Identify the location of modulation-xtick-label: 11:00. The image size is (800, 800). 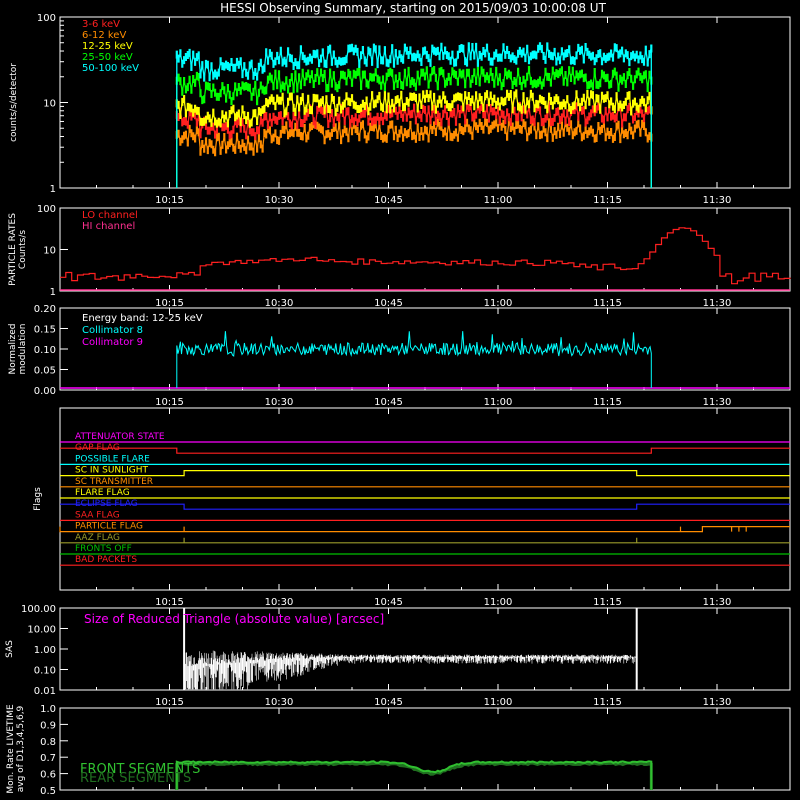
(498, 402).